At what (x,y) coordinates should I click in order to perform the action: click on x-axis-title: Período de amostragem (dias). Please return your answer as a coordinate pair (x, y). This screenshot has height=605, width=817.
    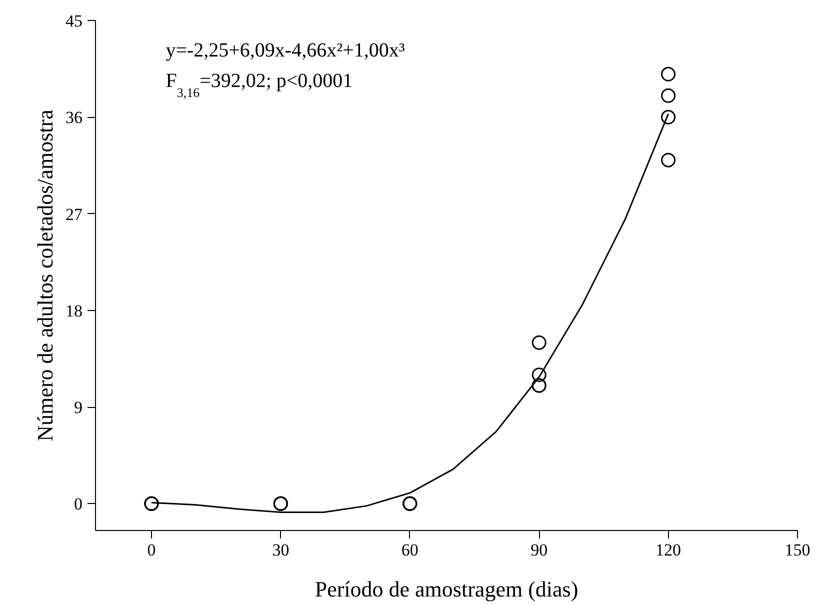
    Looking at the image, I should click on (446, 589).